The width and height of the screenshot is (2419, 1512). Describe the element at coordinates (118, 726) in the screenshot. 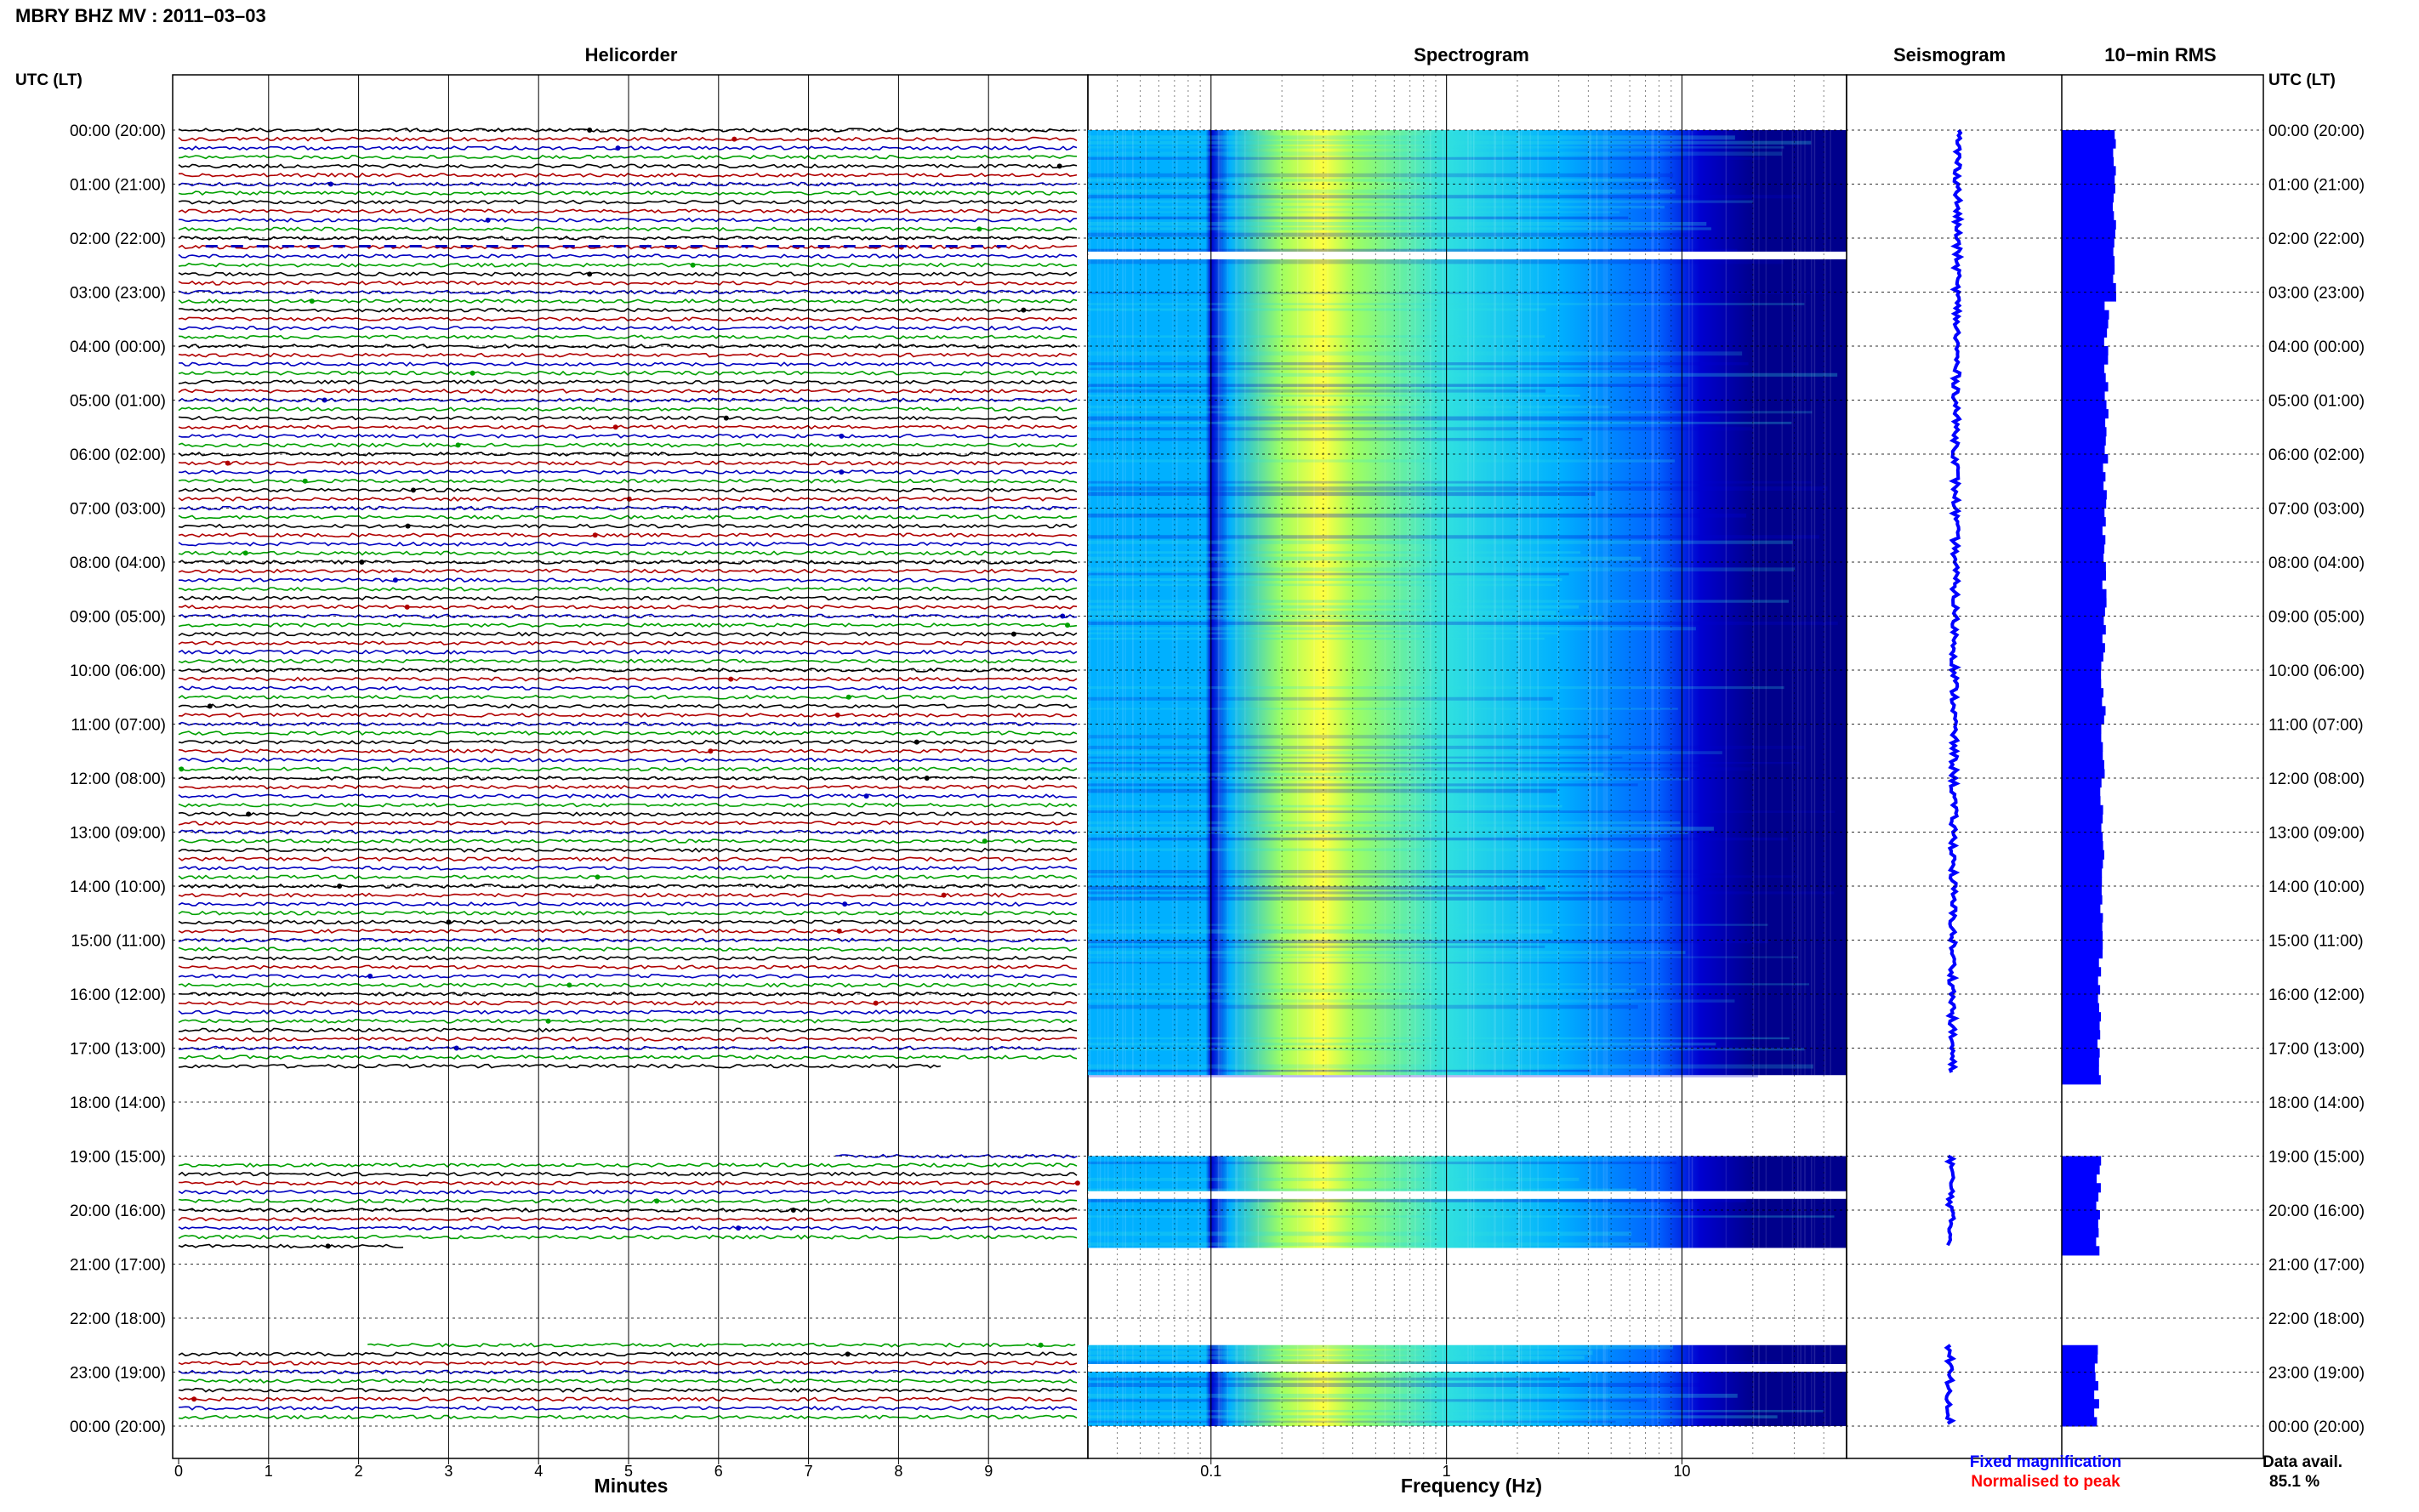

I see `time-label-left: 11:00 (07:00)` at that location.